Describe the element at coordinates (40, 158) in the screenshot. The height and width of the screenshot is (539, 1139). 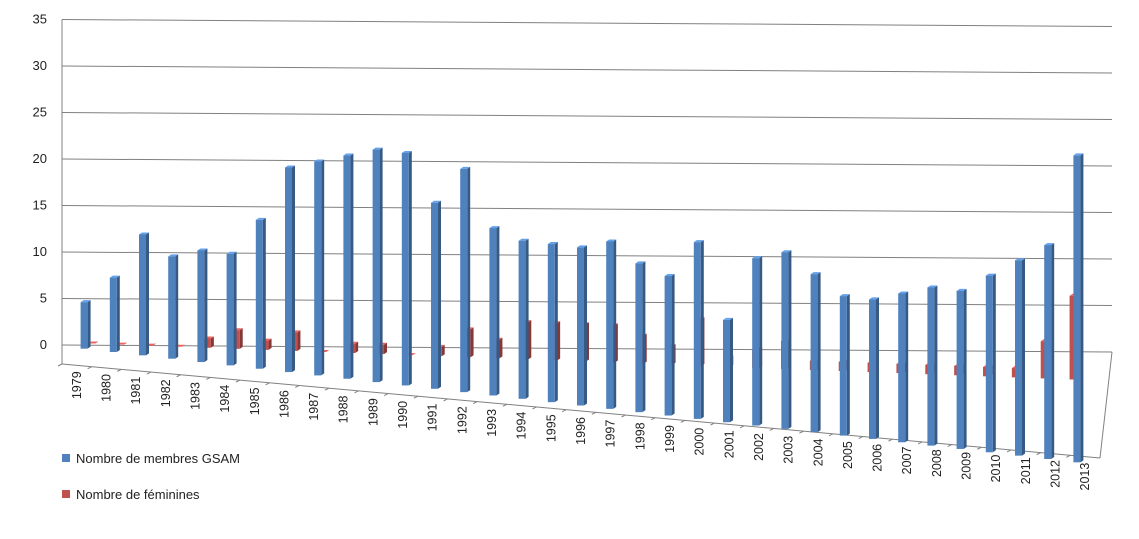
I see `y-tick-label: 20` at that location.